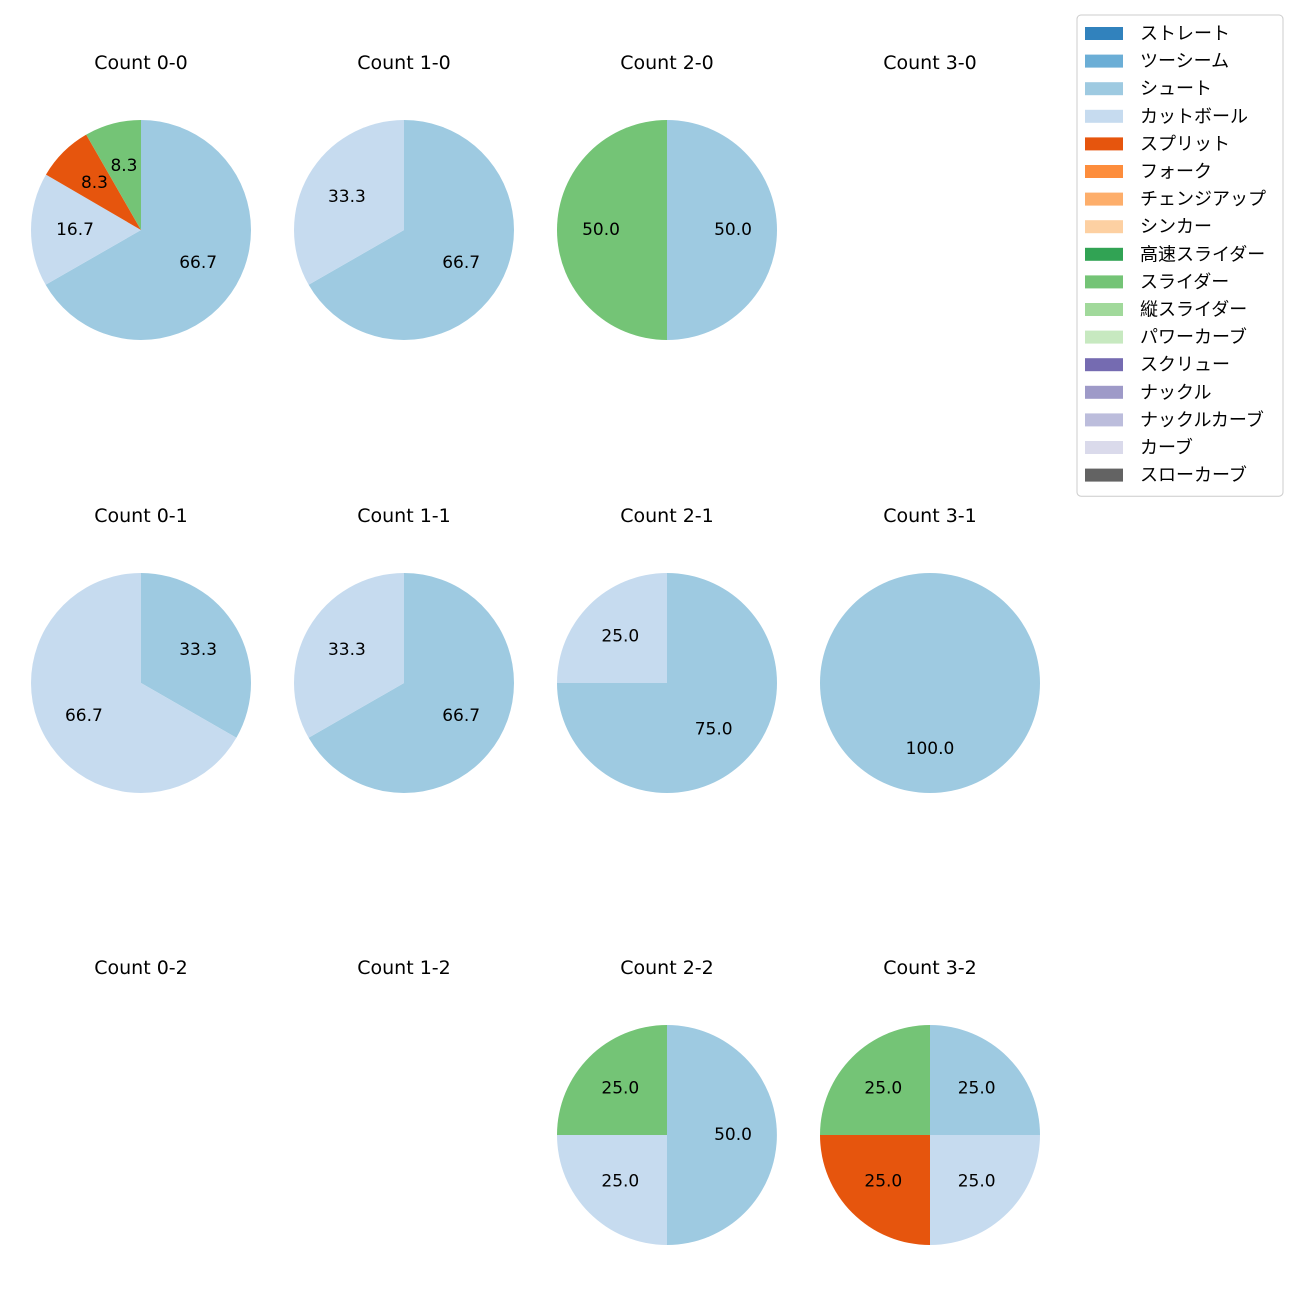 Image resolution: width=1300 pixels, height=1300 pixels. I want to click on legend-item: フォーク, so click(1148, 172).